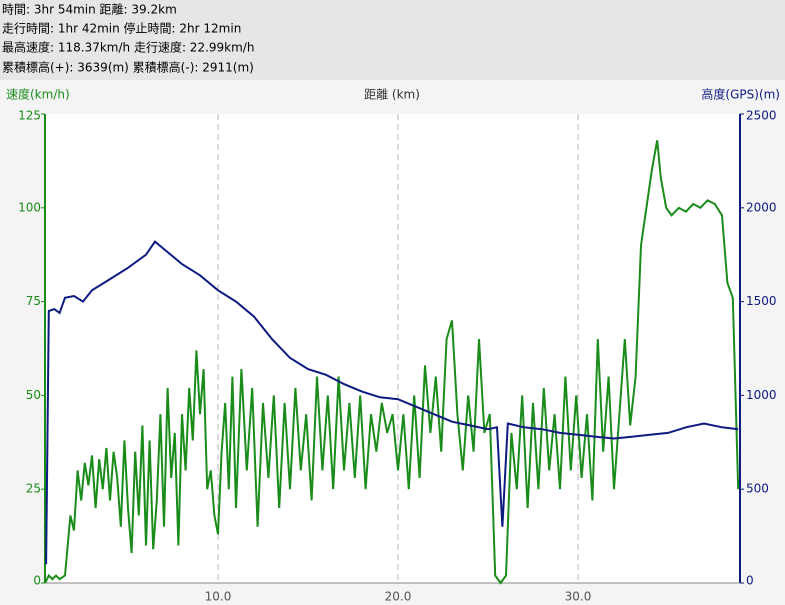 This screenshot has height=605, width=785. Describe the element at coordinates (761, 395) in the screenshot. I see `y2-tick-label: 1000` at that location.